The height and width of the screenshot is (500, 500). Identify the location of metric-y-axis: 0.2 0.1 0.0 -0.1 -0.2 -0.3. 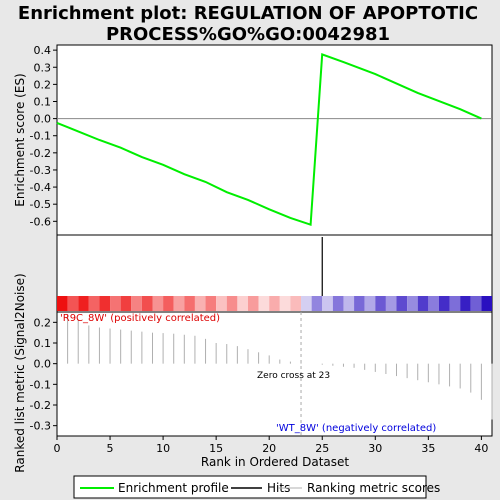
(43, 374).